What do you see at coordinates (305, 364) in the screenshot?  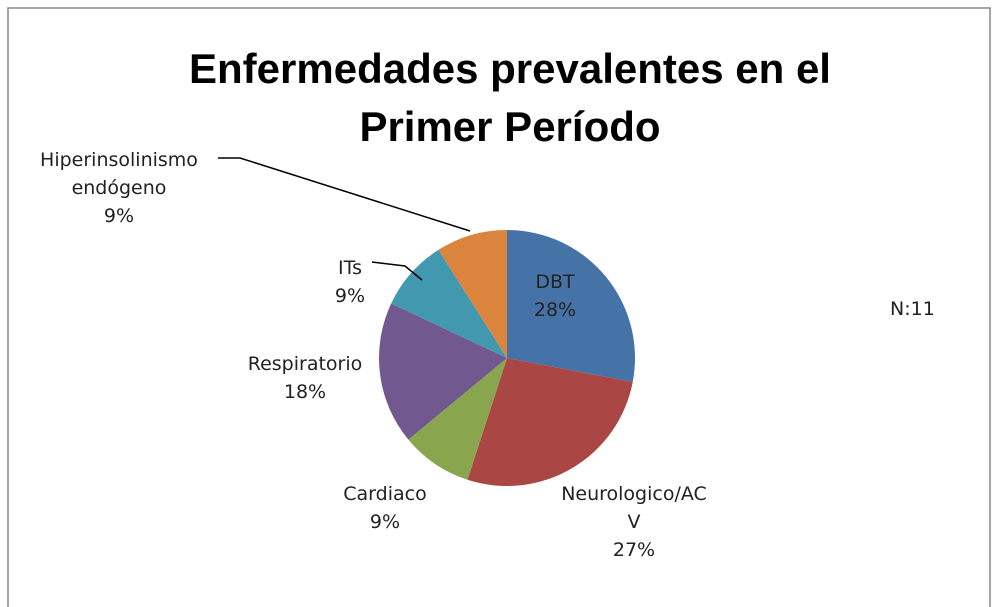 I see `category-label: Respiratorio` at bounding box center [305, 364].